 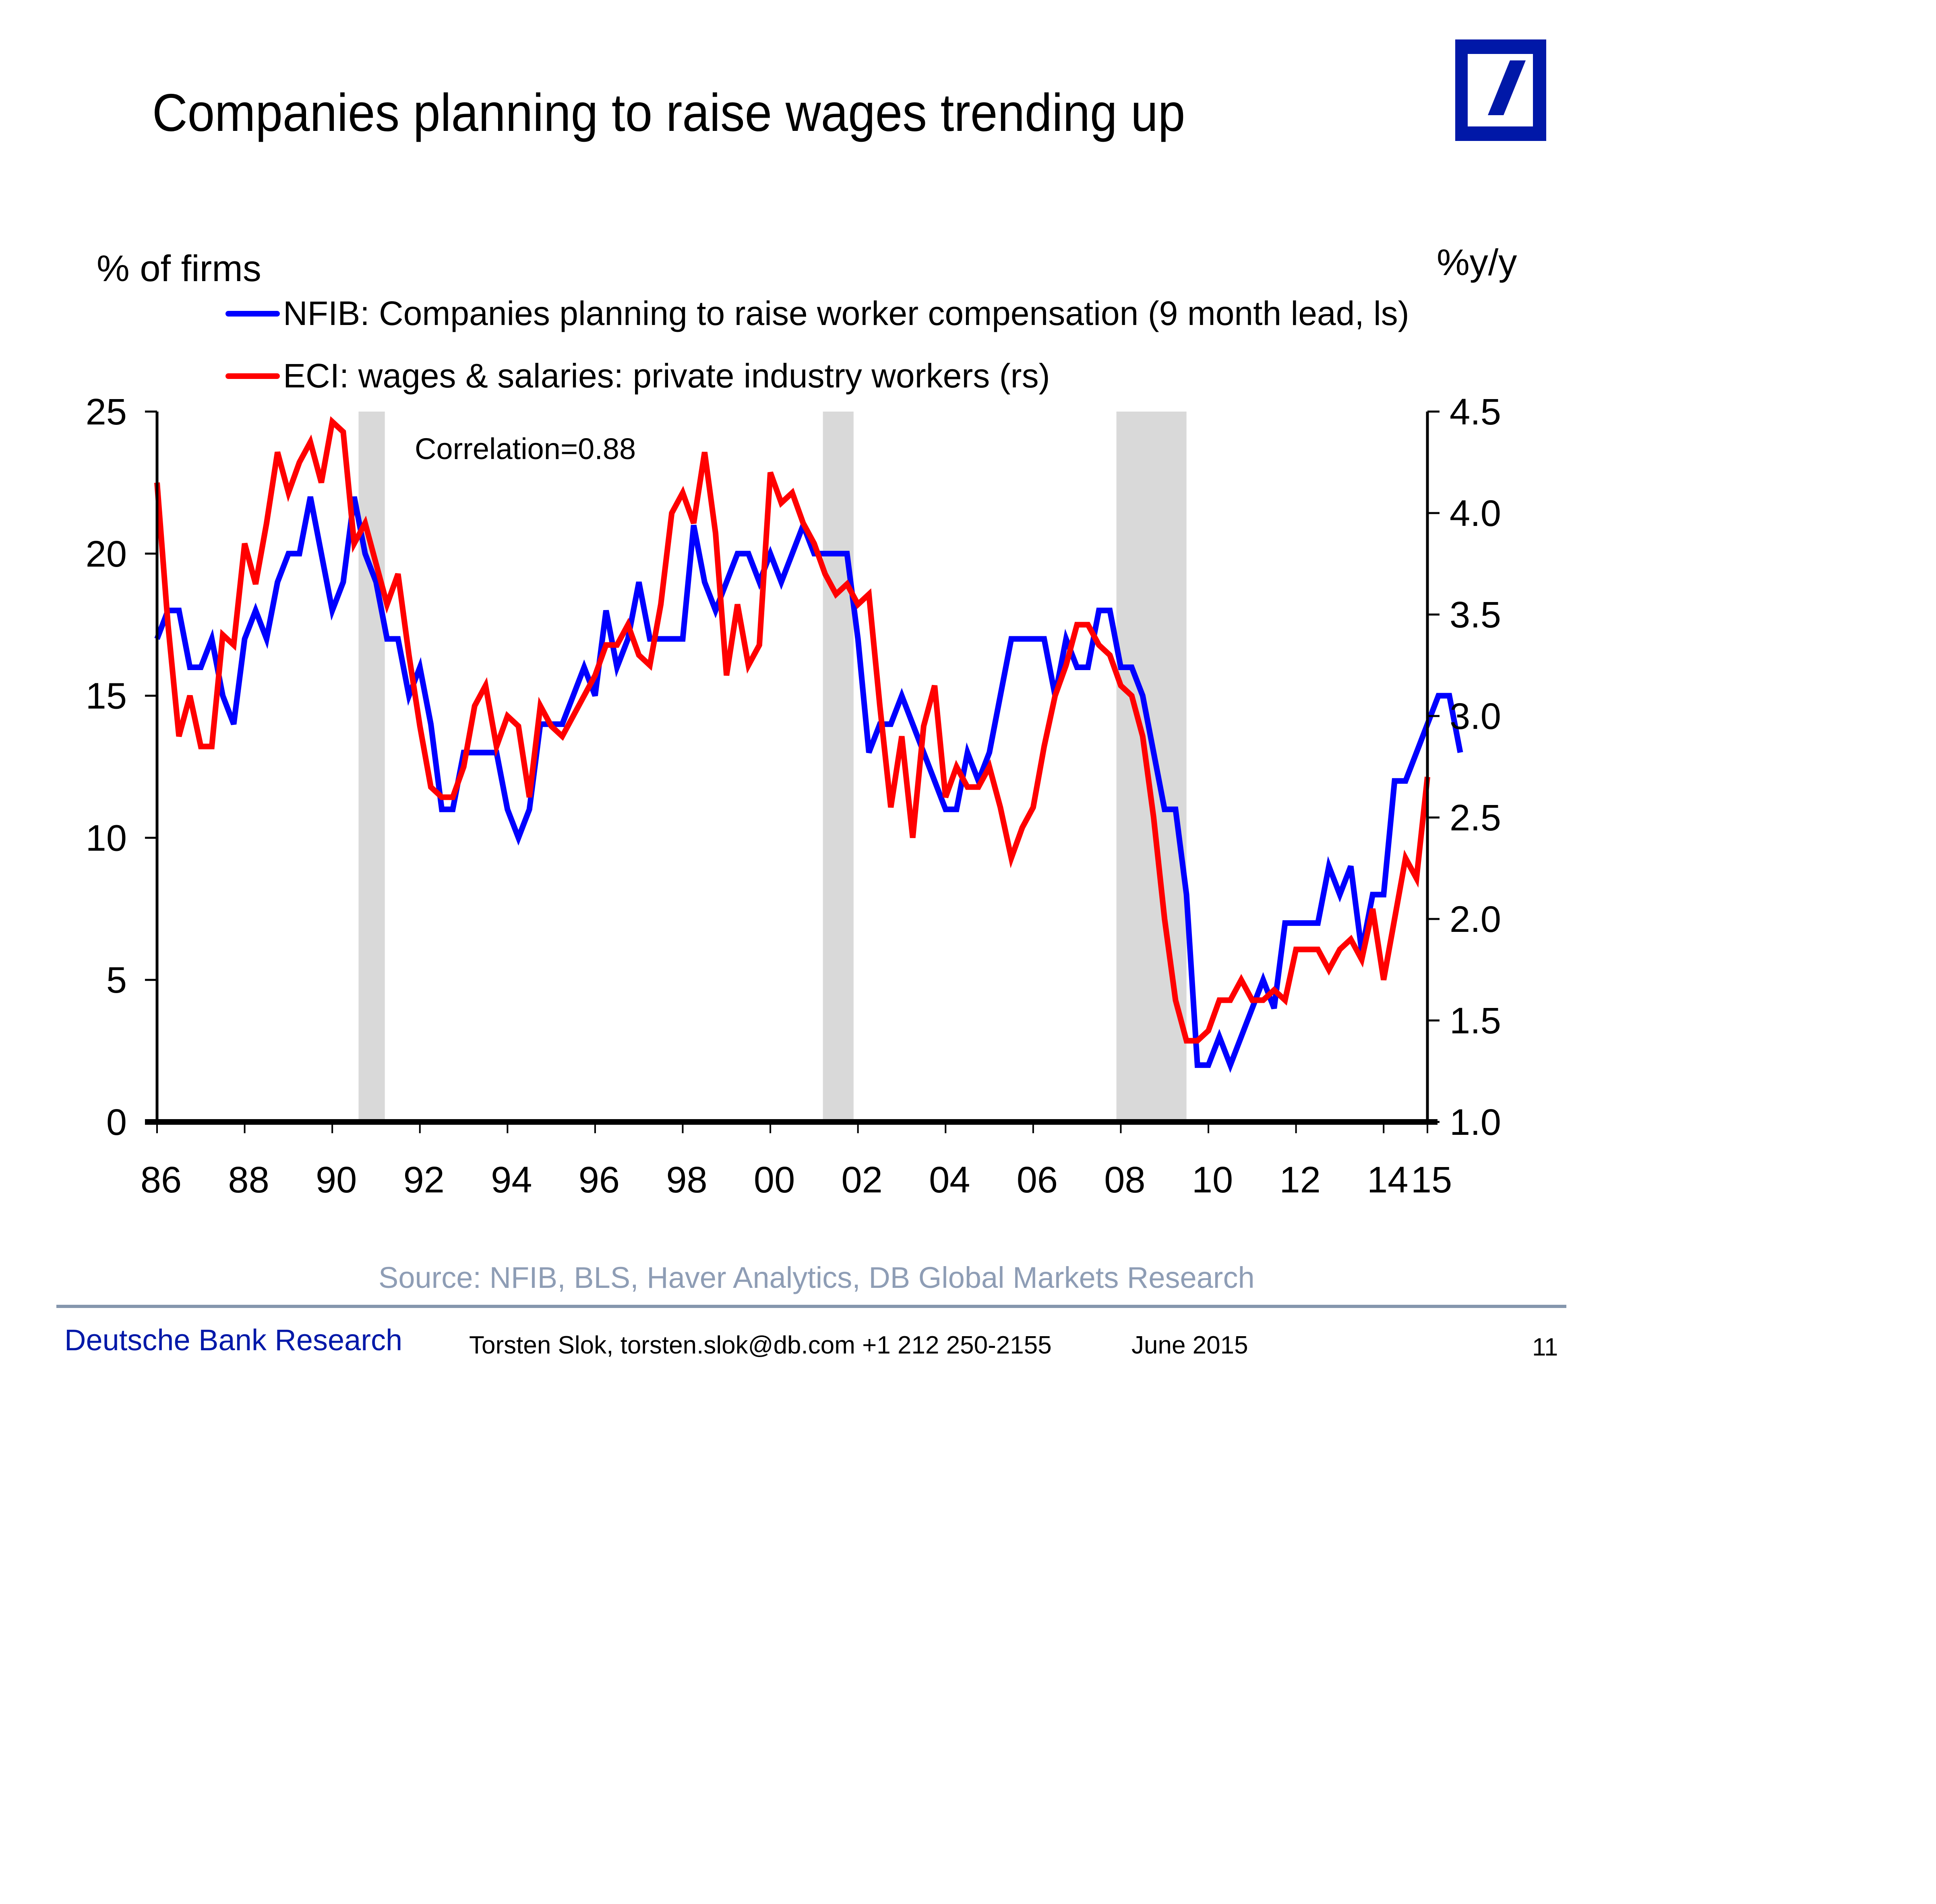 What do you see at coordinates (1477, 262) in the screenshot?
I see `y-axis-right-title: %y/y` at bounding box center [1477, 262].